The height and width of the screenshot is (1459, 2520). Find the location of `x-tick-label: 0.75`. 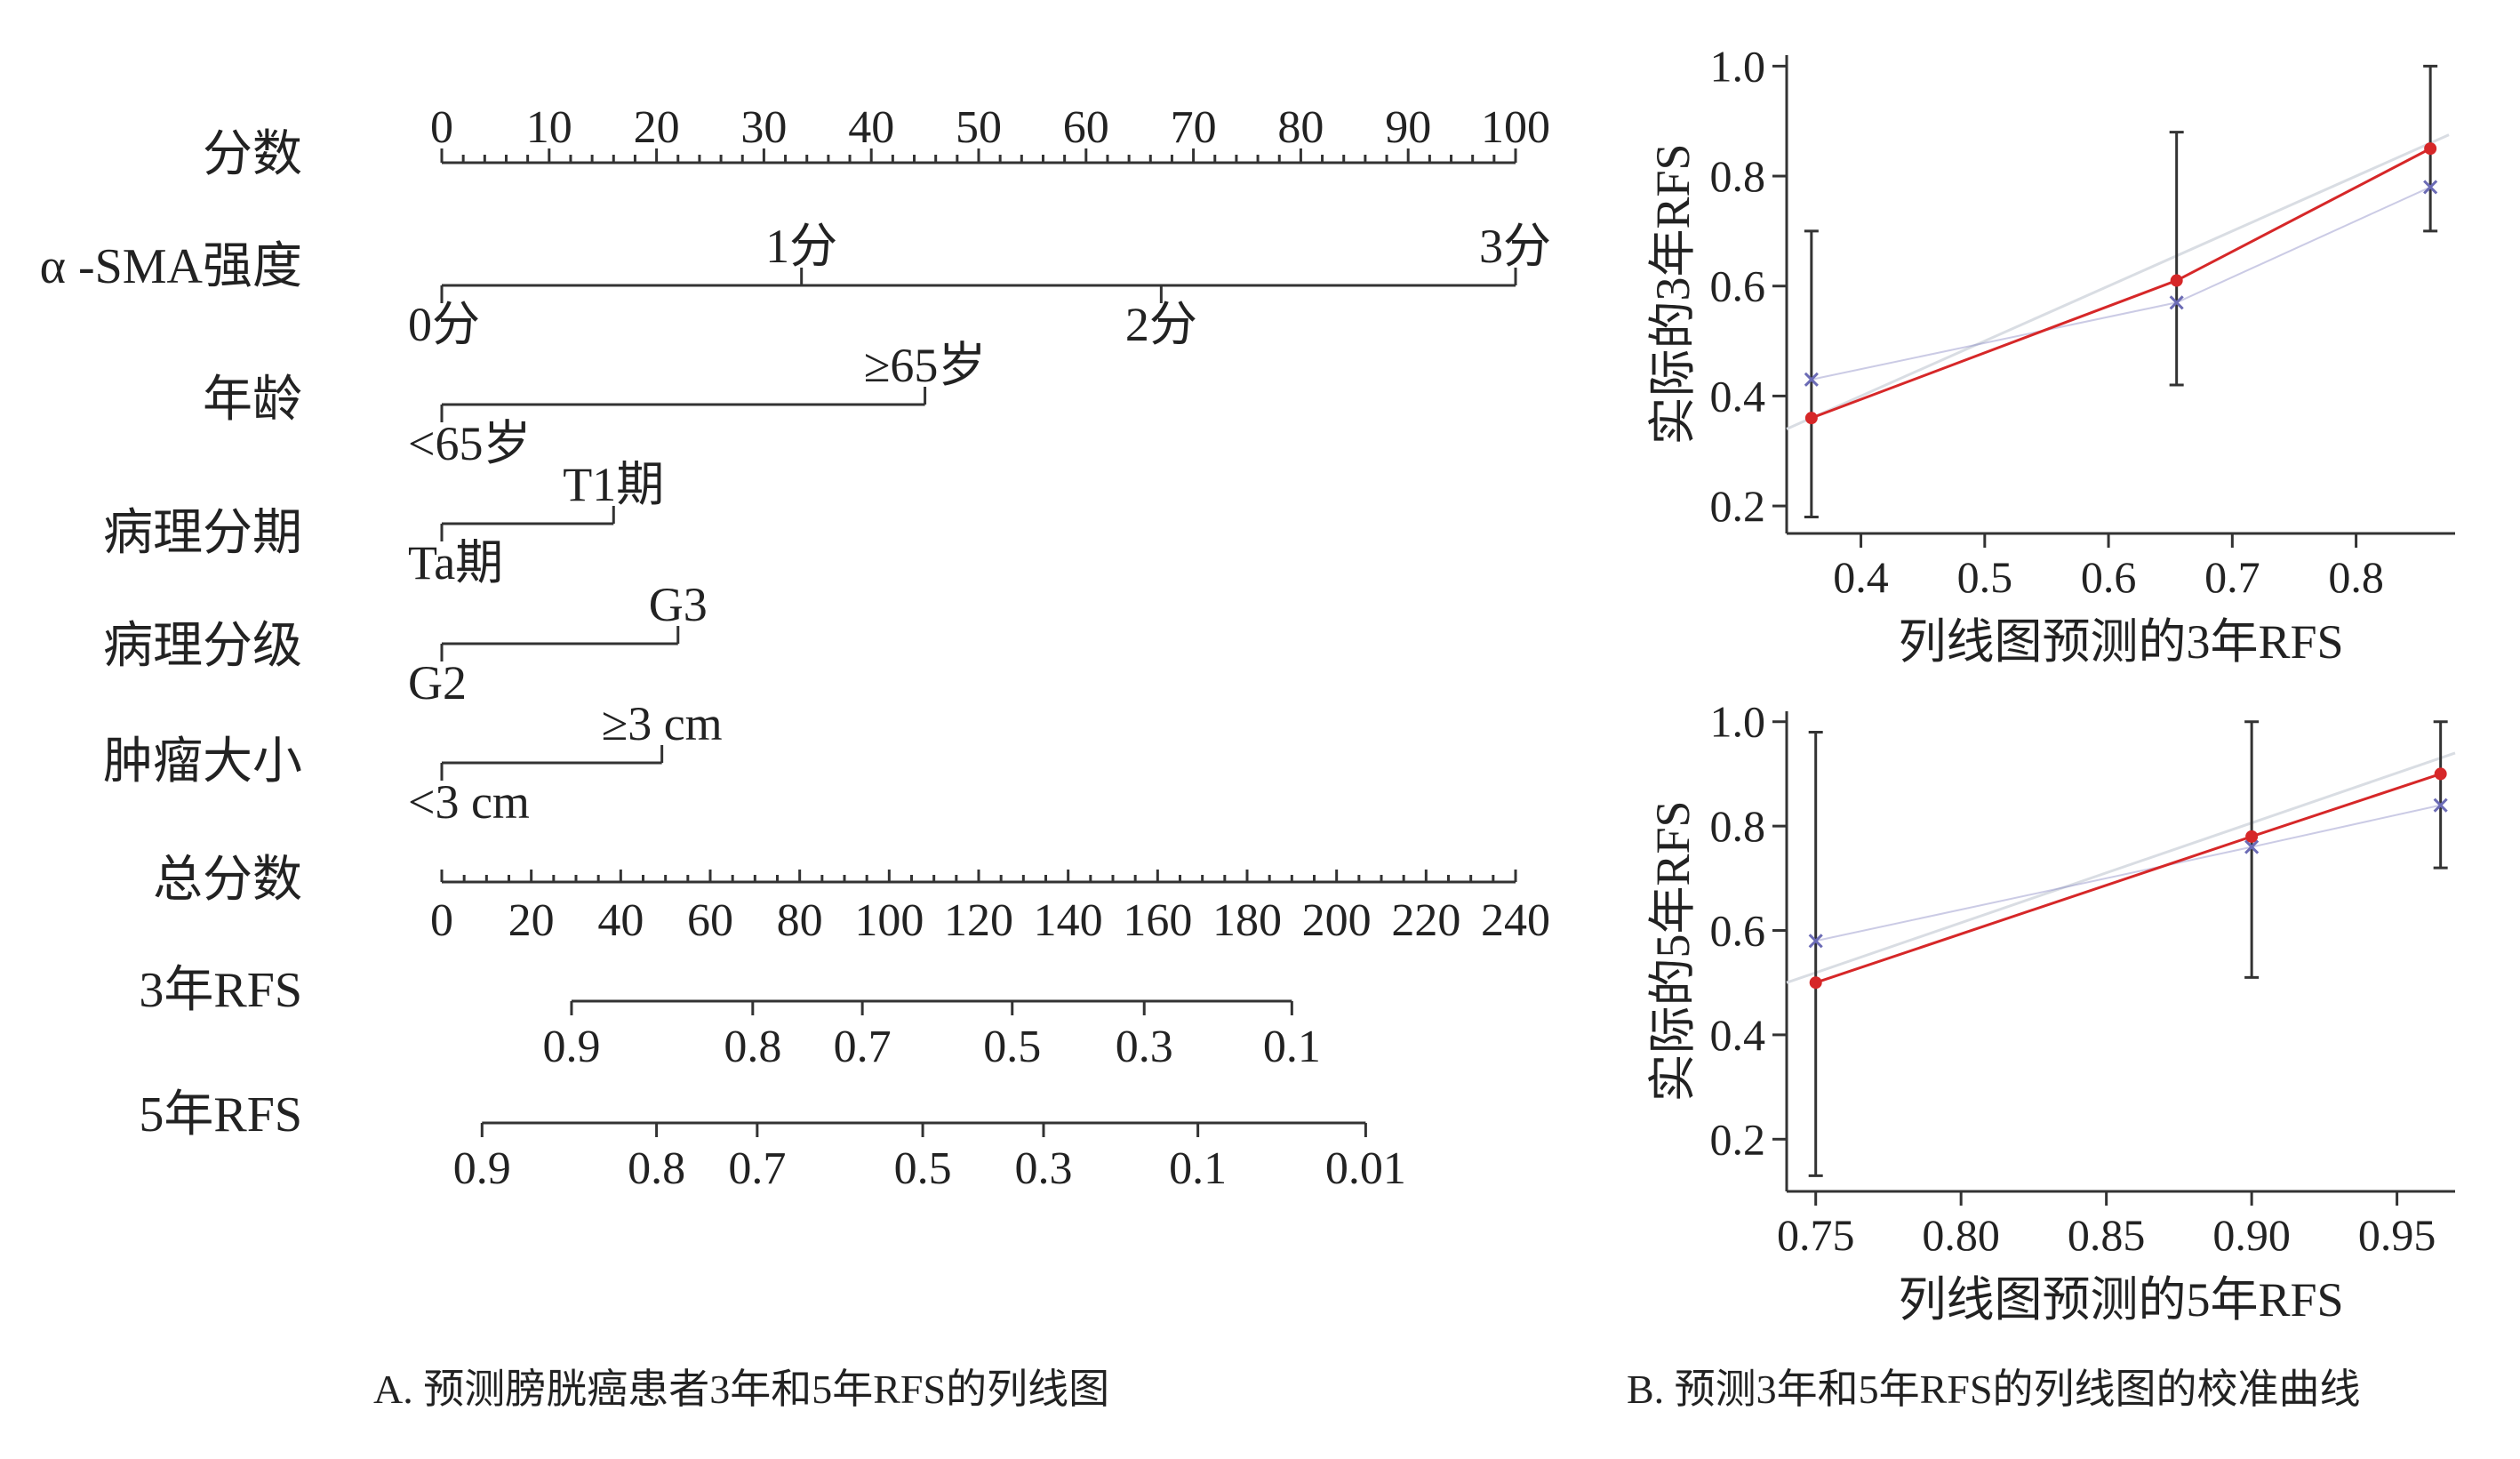

x-tick-label: 0.75 is located at coordinates (1816, 1235).